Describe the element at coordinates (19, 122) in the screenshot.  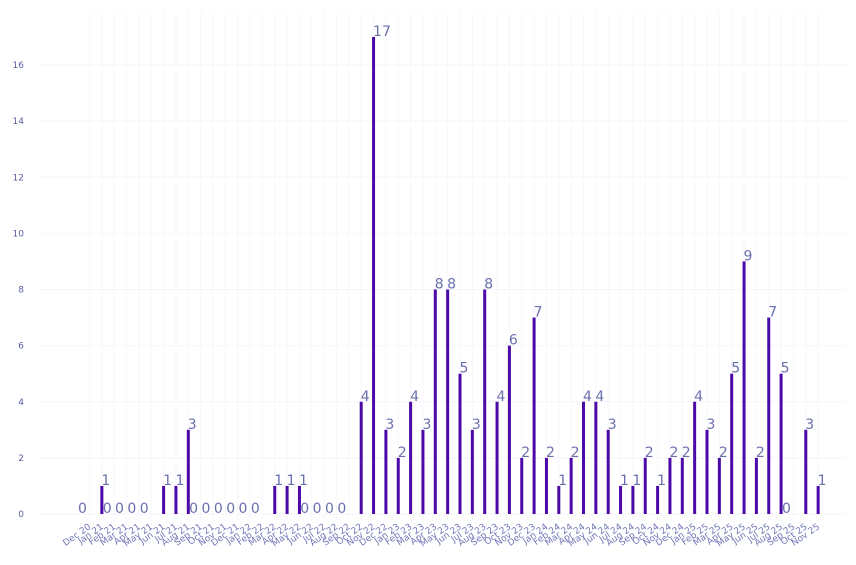
I see `y-tick-label: 14` at that location.